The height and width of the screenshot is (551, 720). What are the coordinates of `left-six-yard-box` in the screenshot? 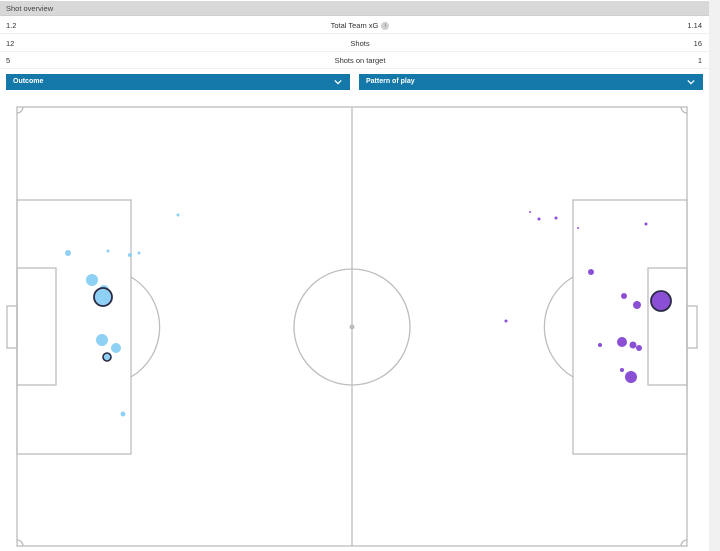 It's located at (36, 326).